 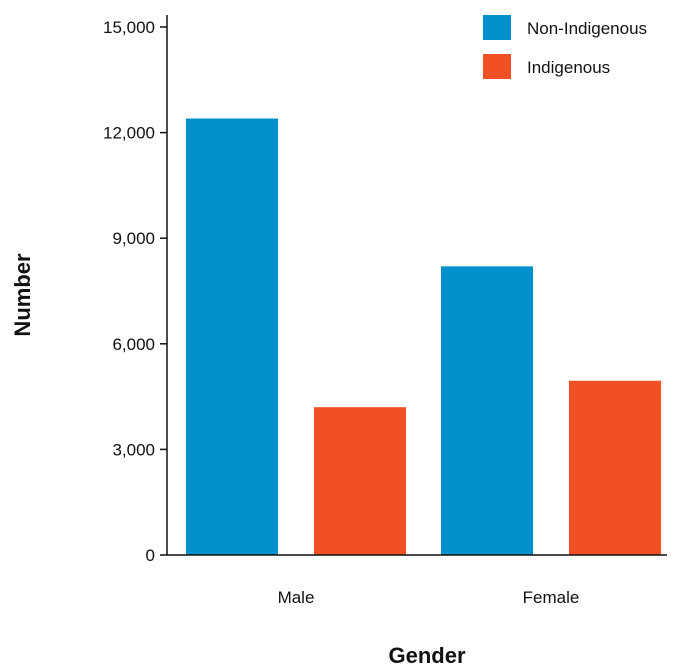 I want to click on bar-indigenous-female, so click(x=615, y=467).